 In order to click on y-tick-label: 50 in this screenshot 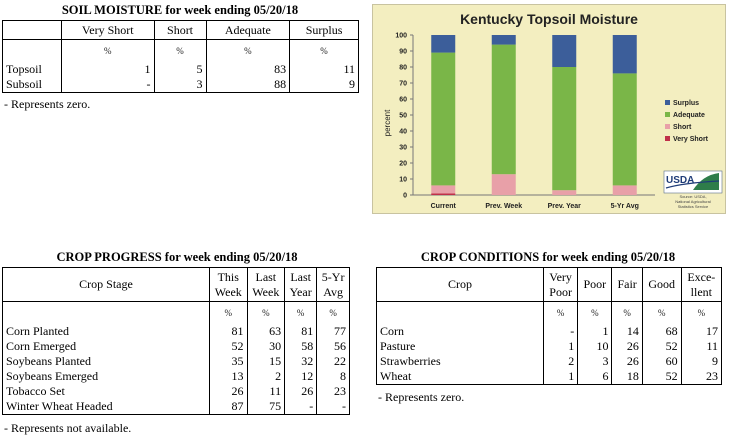, I will do `click(403, 116)`.